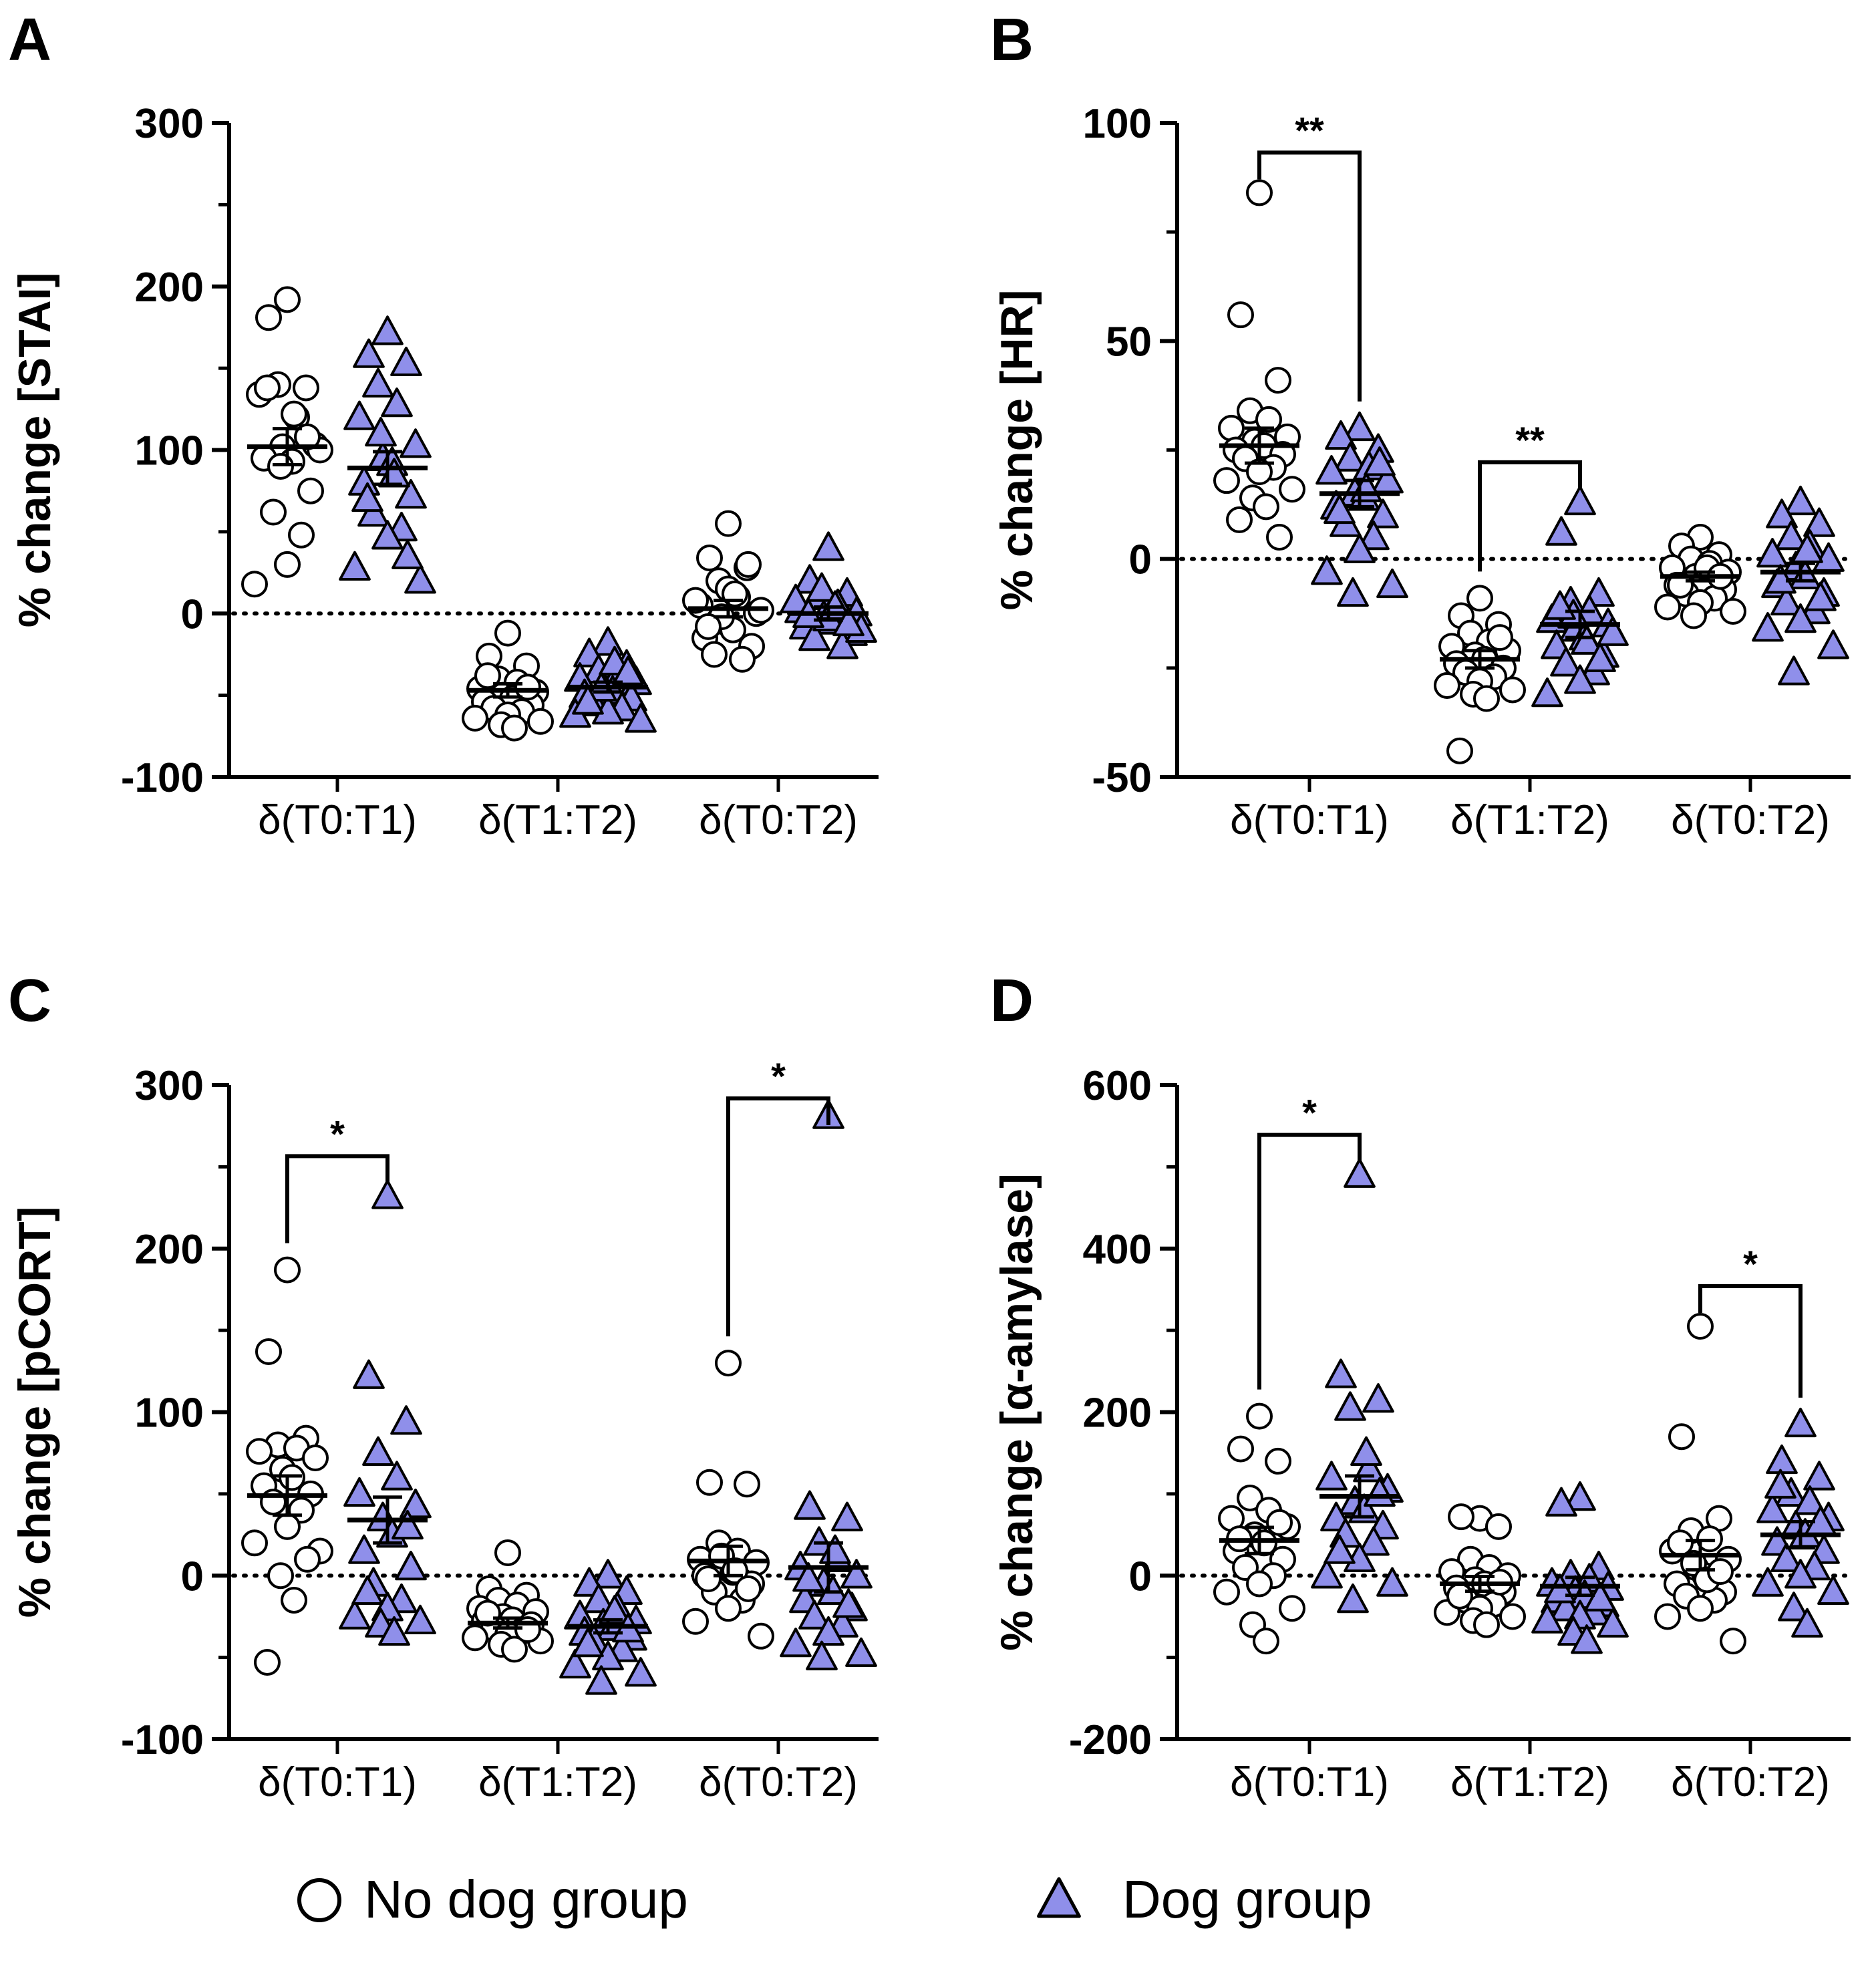 The image size is (1876, 1961). What do you see at coordinates (1479, 1484) in the screenshot?
I see `series-no-dog` at bounding box center [1479, 1484].